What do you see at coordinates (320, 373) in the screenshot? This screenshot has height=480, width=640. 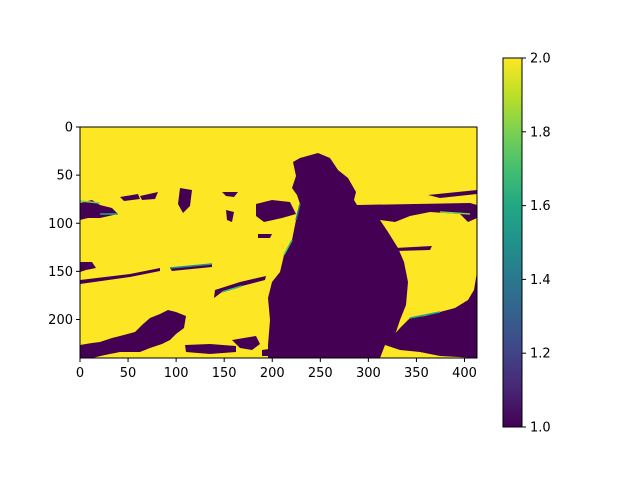 I see `x-tick-label: 250` at bounding box center [320, 373].